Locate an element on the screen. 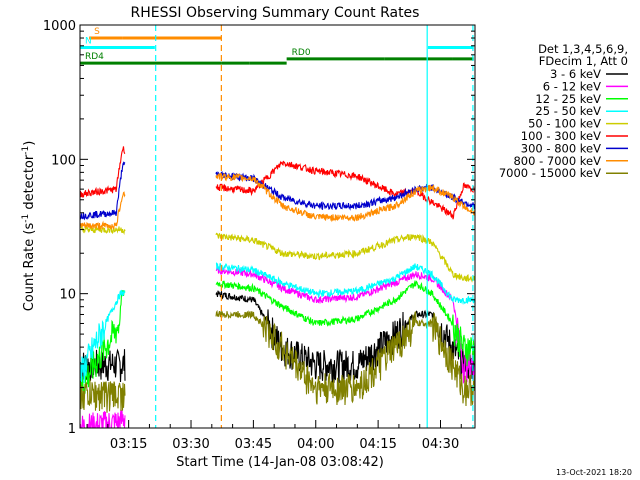 The height and width of the screenshot is (480, 640). series-line-7000-15000-kev-b is located at coordinates (345, 358).